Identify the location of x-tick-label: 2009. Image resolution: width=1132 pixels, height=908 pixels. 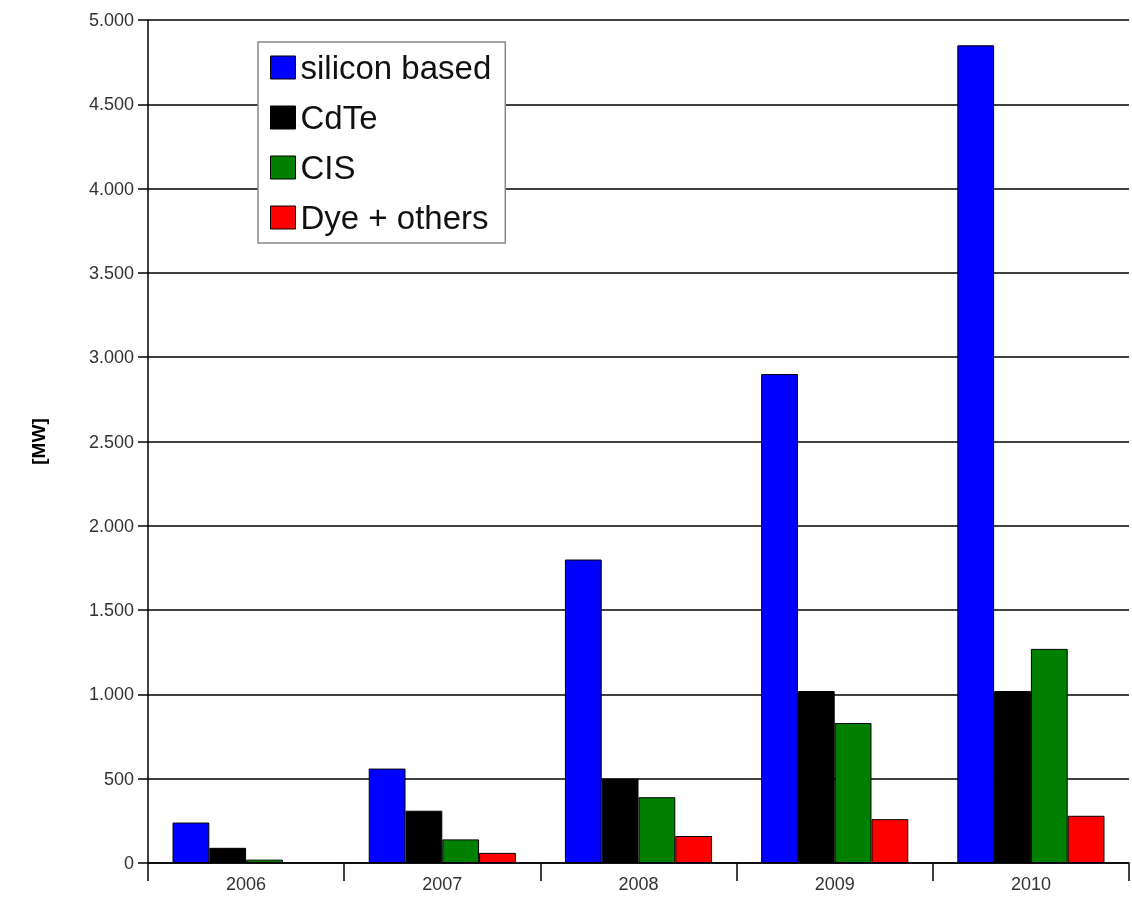
(834, 884).